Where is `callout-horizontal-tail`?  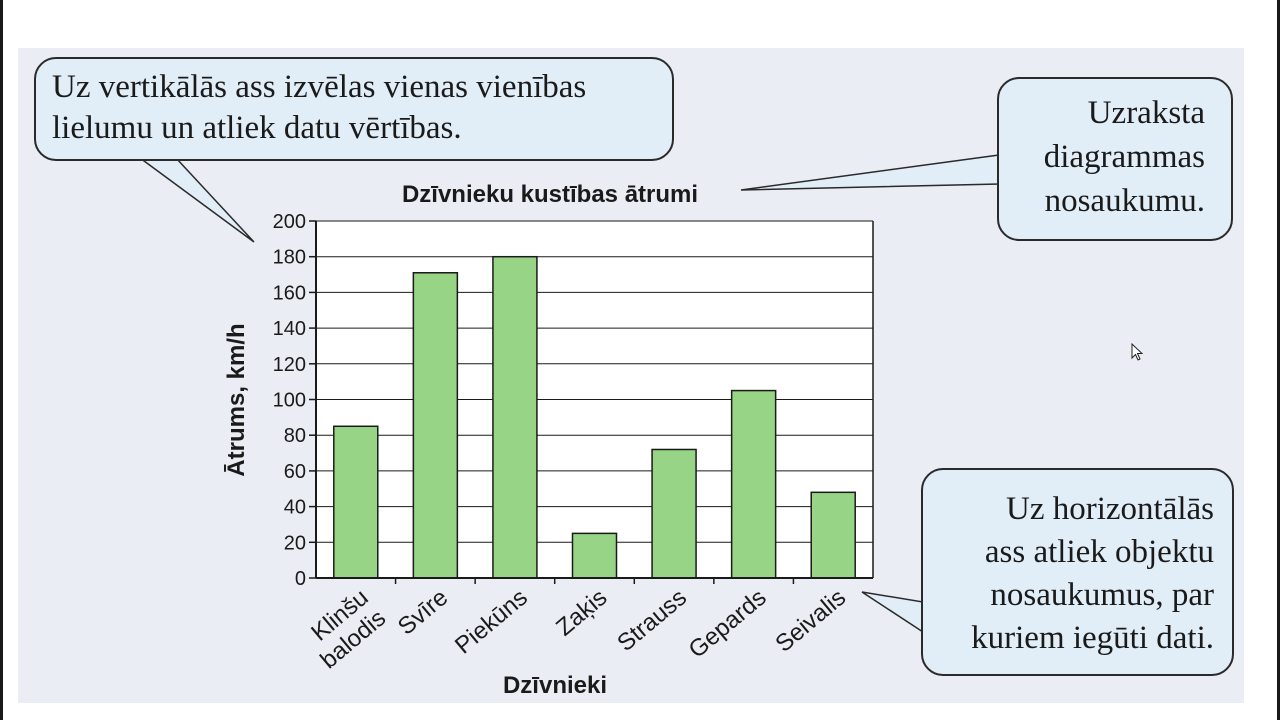 callout-horizontal-tail is located at coordinates (892, 612).